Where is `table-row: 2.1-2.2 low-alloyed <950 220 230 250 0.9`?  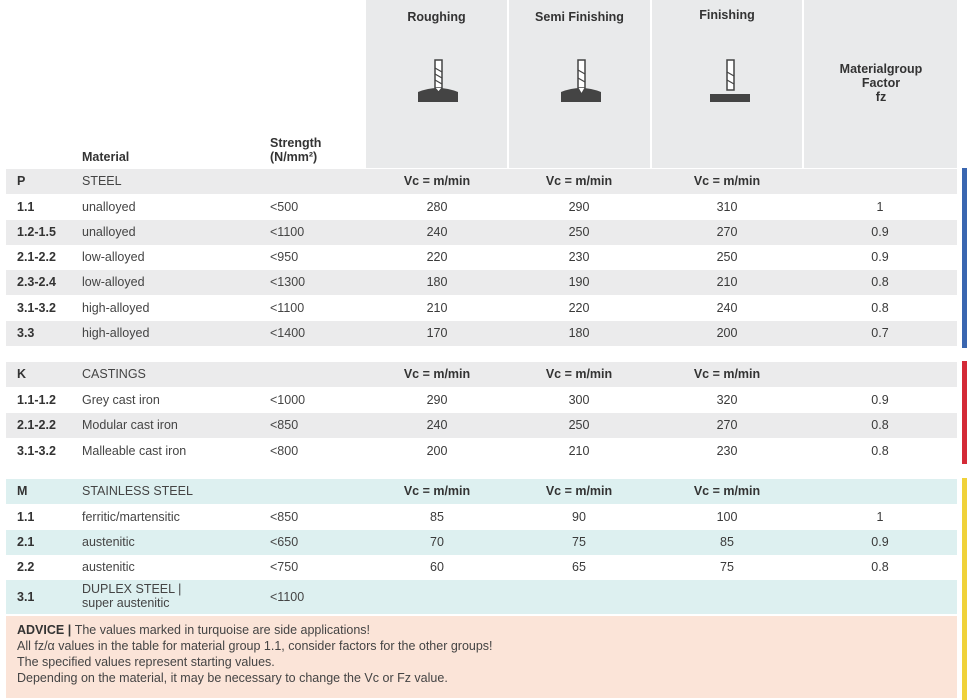 table-row: 2.1-2.2 low-alloyed <950 220 230 250 0.9 is located at coordinates (481, 257).